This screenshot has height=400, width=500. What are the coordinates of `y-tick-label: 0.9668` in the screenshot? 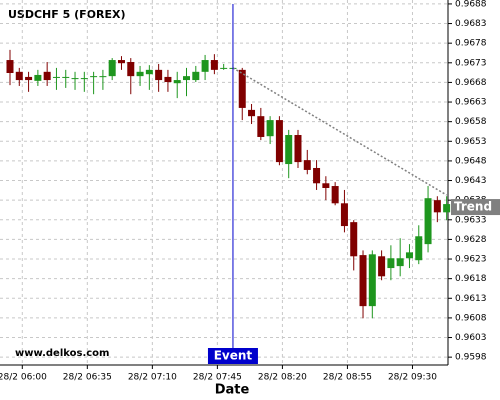 It's located at (471, 83).